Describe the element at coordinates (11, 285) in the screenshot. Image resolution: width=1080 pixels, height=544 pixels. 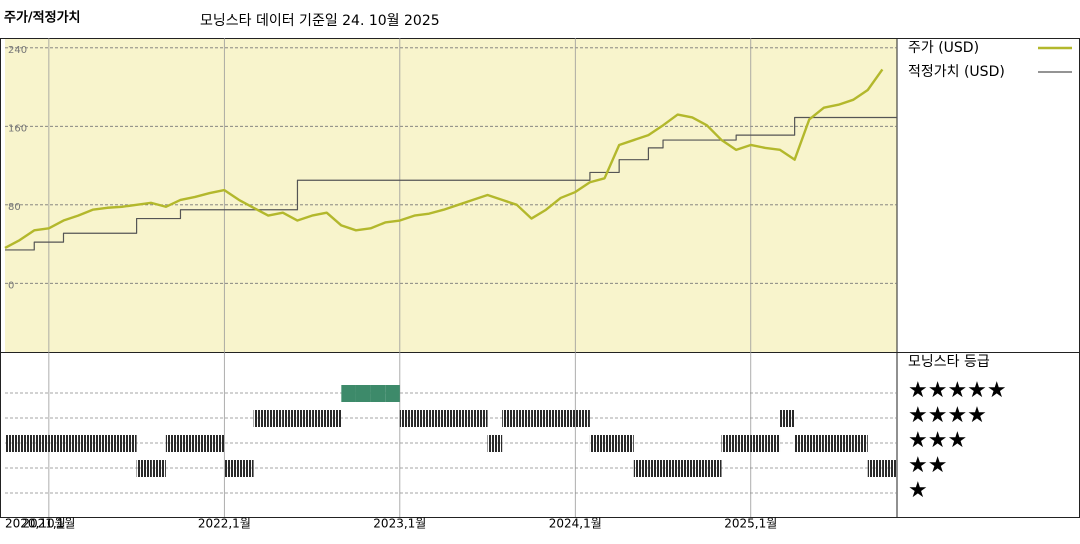
I see `y-tick-label: 0` at that location.